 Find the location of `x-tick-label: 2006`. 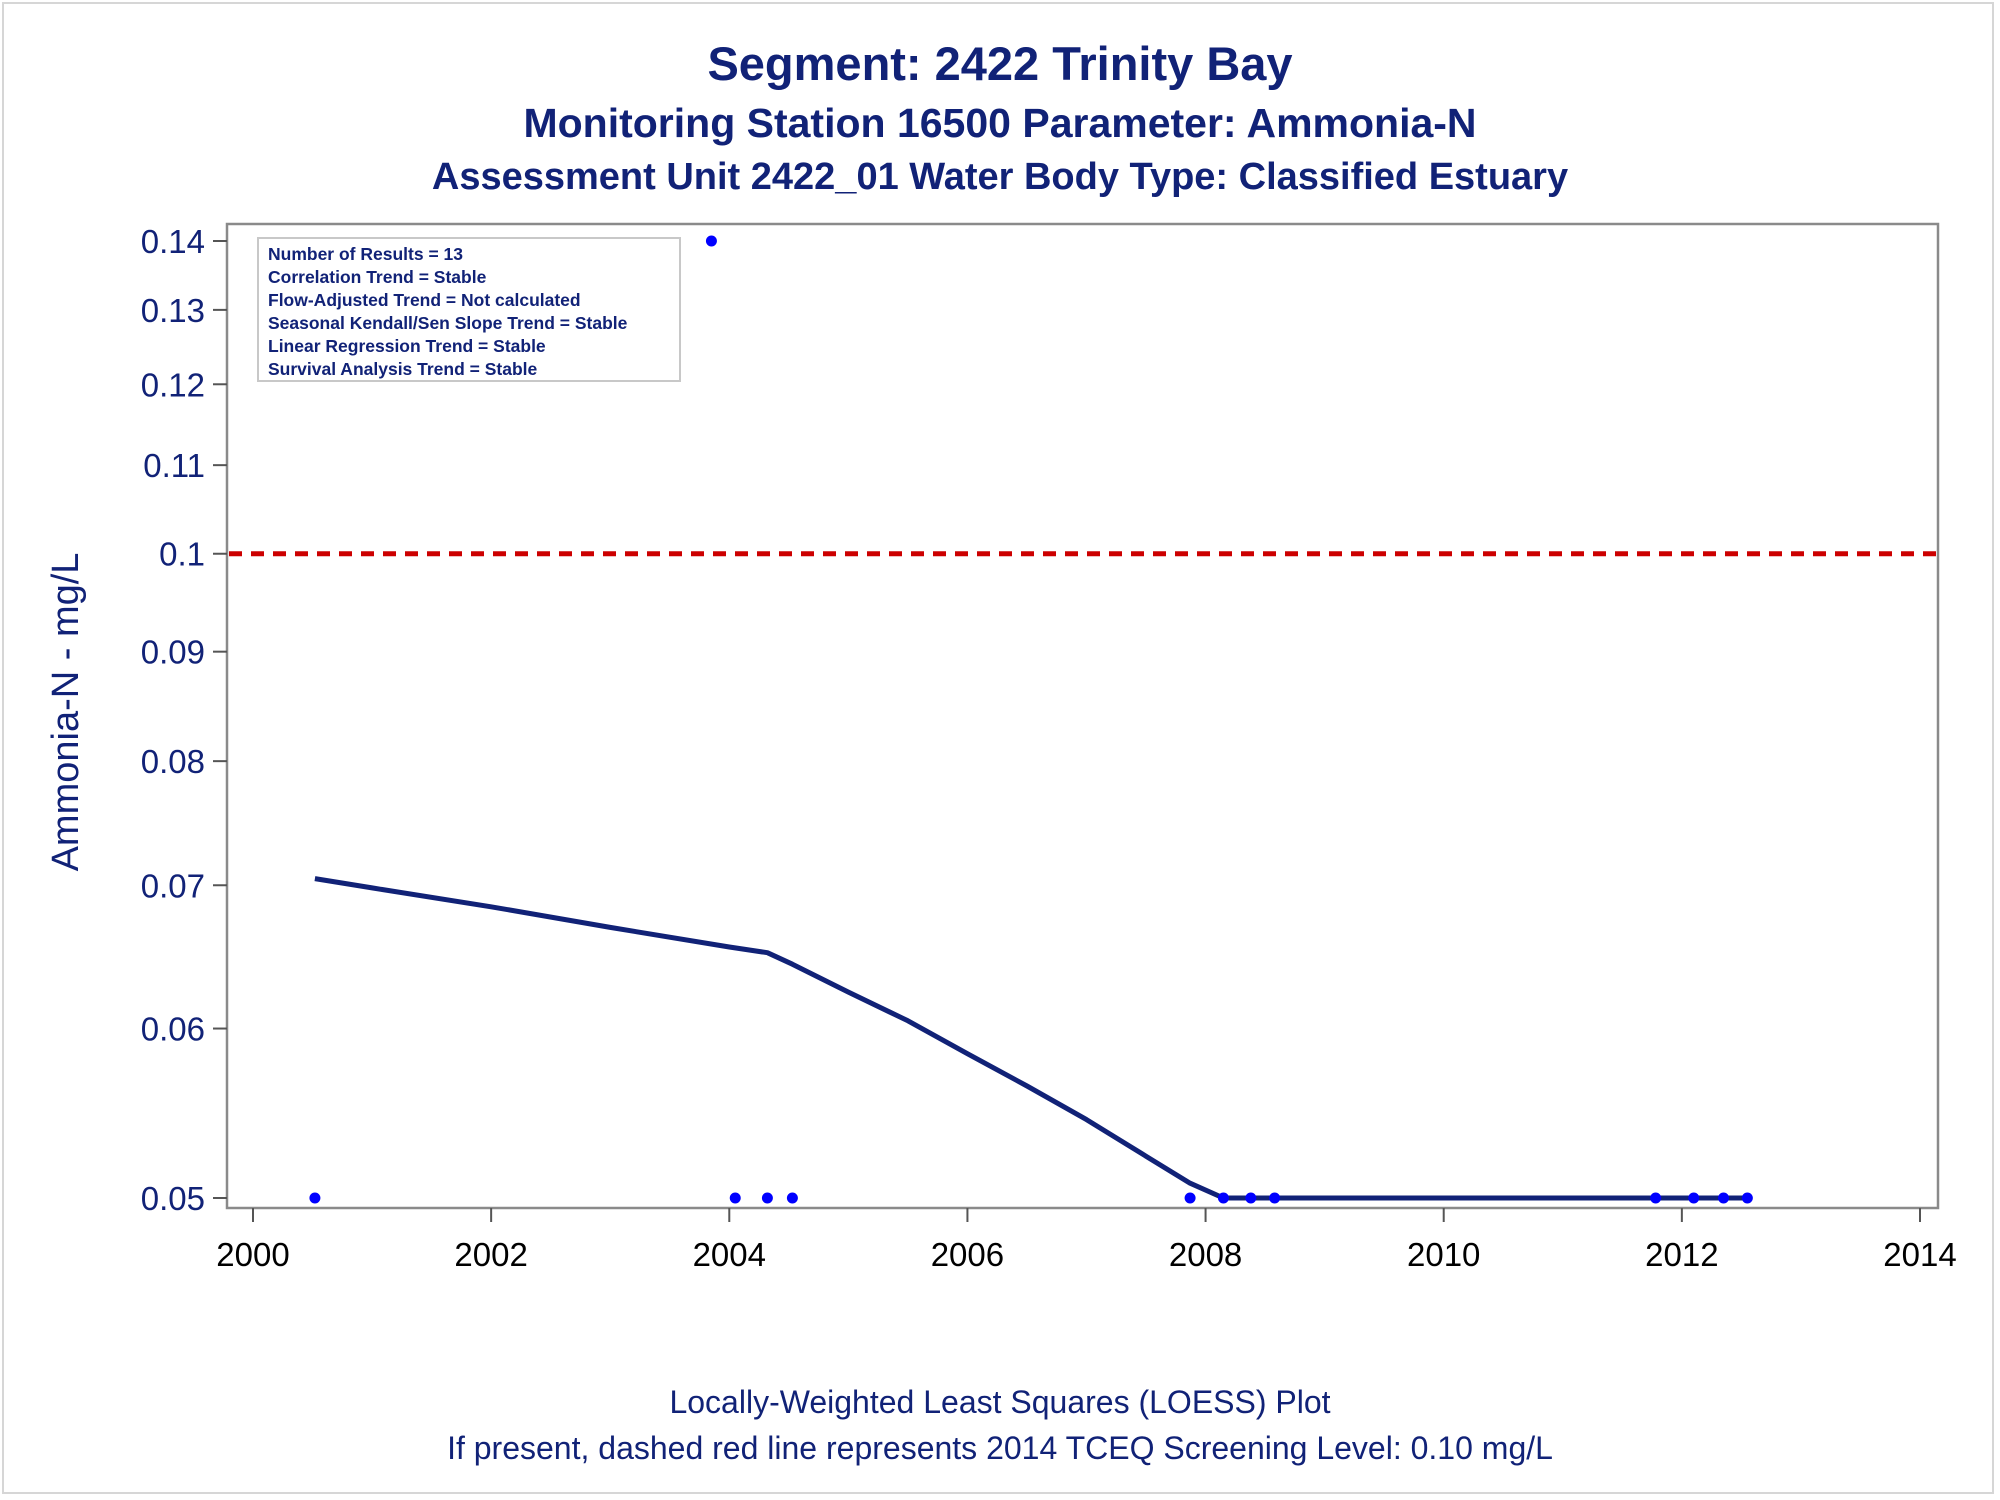

x-tick-label: 2006 is located at coordinates (967, 1254).